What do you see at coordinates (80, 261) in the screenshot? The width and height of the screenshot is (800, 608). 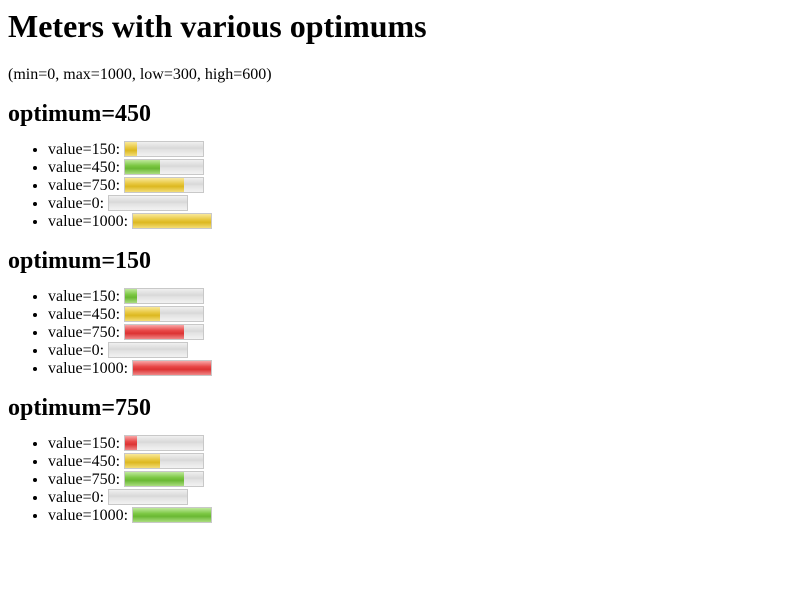 I see `section-heading: optimum=150` at bounding box center [80, 261].